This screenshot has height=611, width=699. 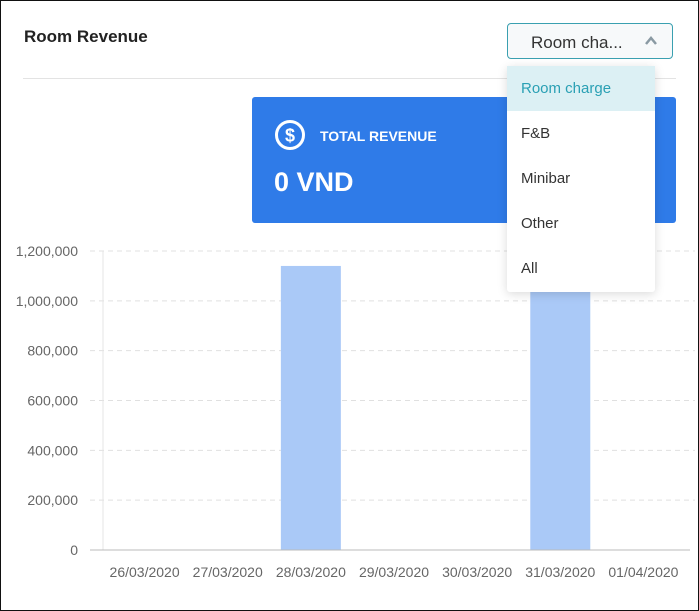 I want to click on y-tick-label: 200,000, so click(x=52, y=500).